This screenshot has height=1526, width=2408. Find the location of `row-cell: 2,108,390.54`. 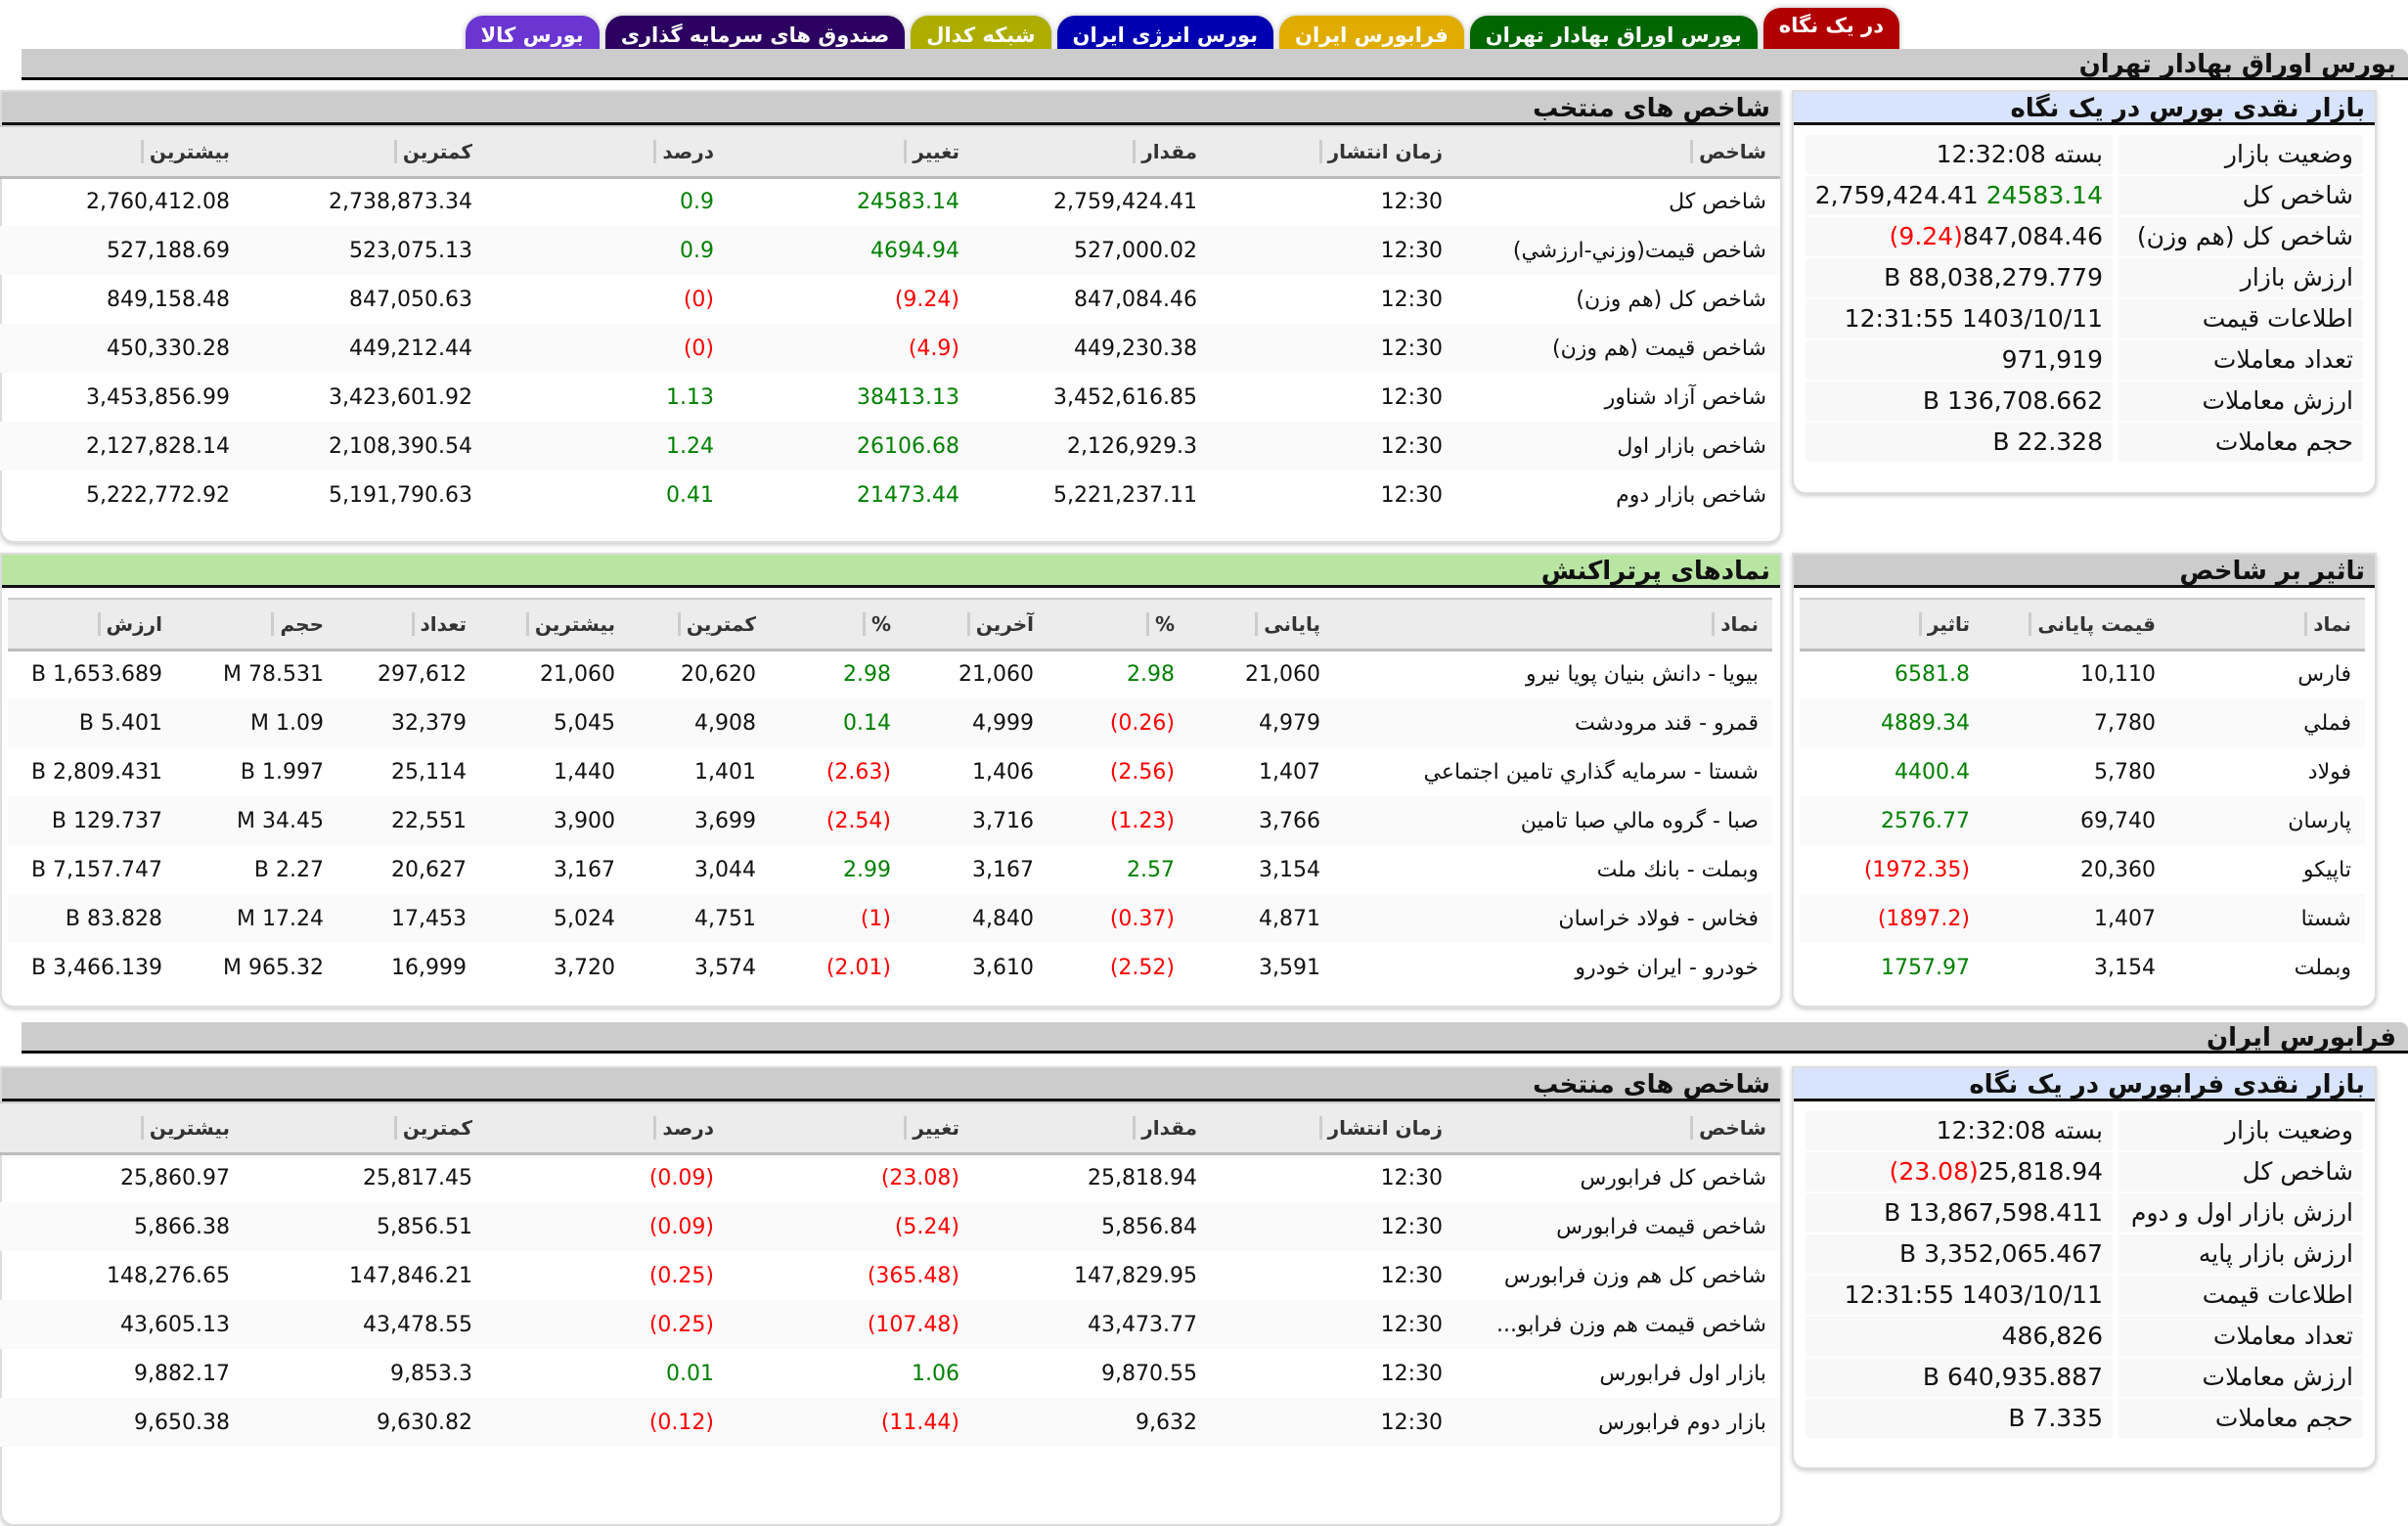

row-cell: 2,108,390.54 is located at coordinates (365, 446).